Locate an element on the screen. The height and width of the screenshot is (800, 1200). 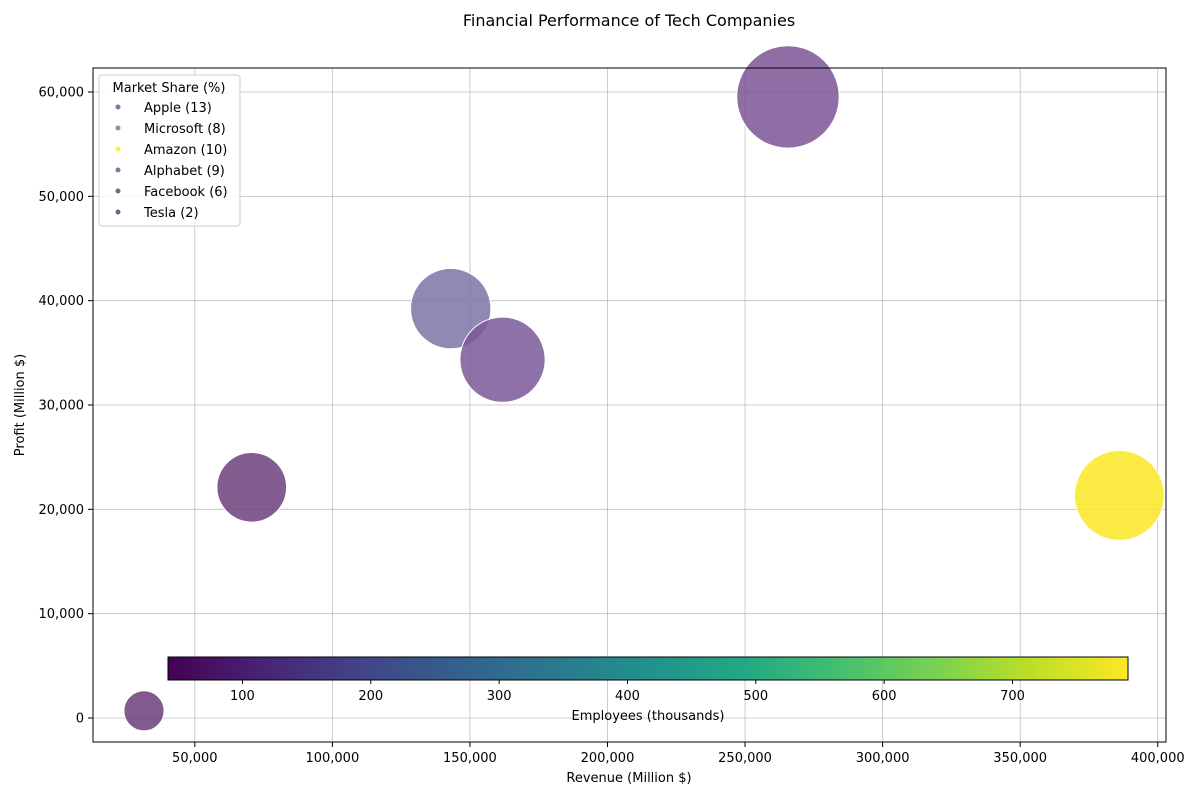
legend-label: Alphabet (9) is located at coordinates (184, 171).